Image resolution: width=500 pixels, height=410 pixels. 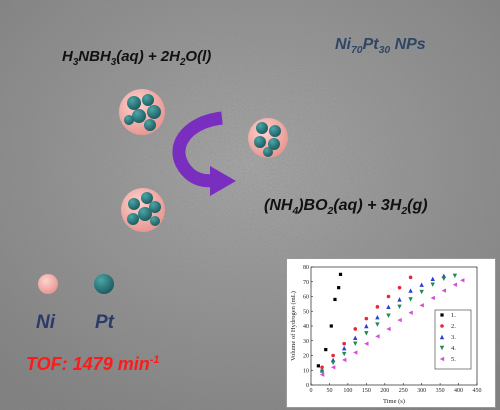 I want to click on legend-label-2: 2., so click(x=453, y=326).